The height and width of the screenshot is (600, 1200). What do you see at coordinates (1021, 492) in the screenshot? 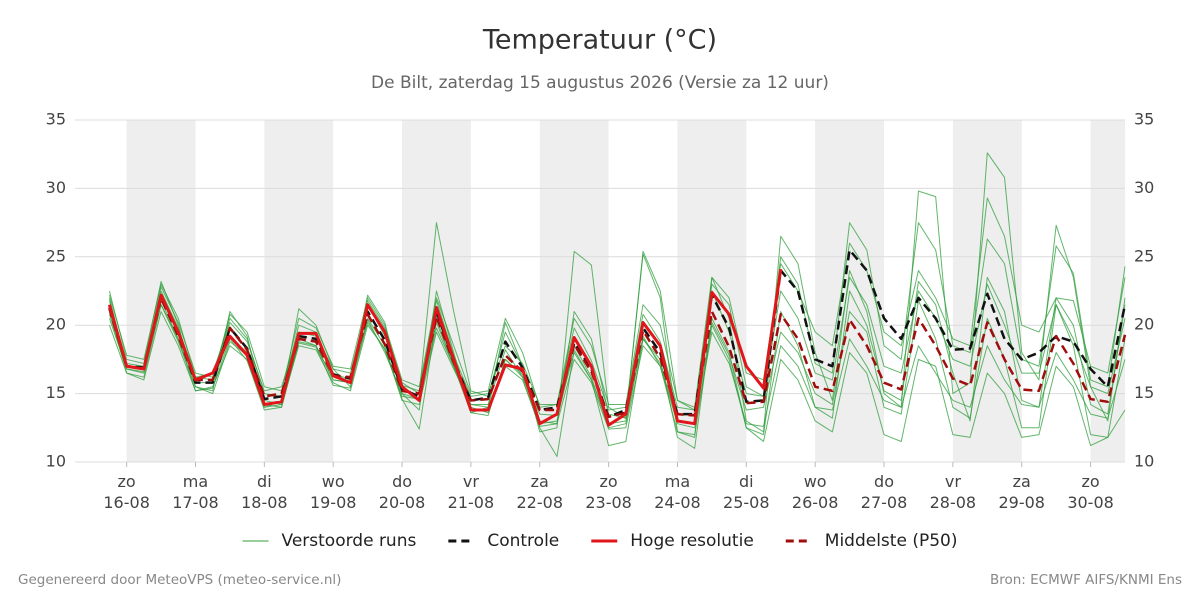
I see `x-tick-label: za 29-08` at bounding box center [1021, 492].